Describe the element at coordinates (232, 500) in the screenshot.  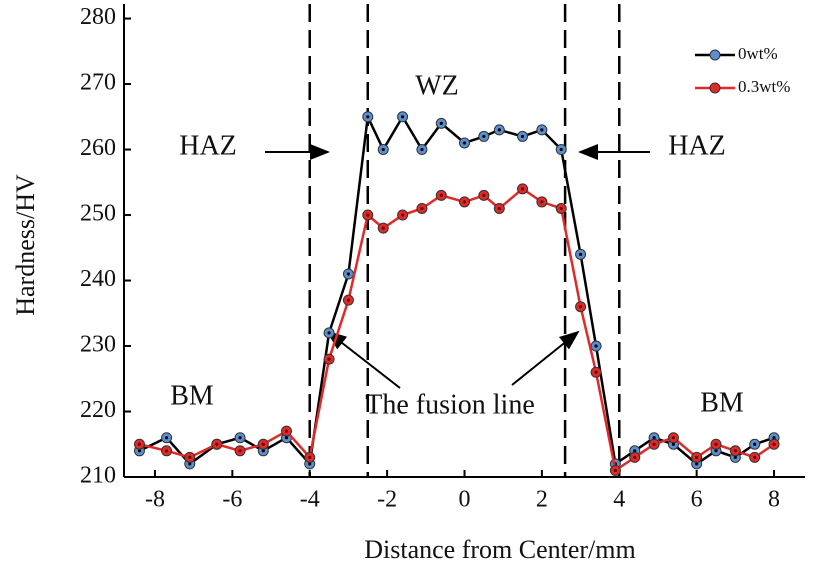
I see `x-tick-label: -6` at that location.